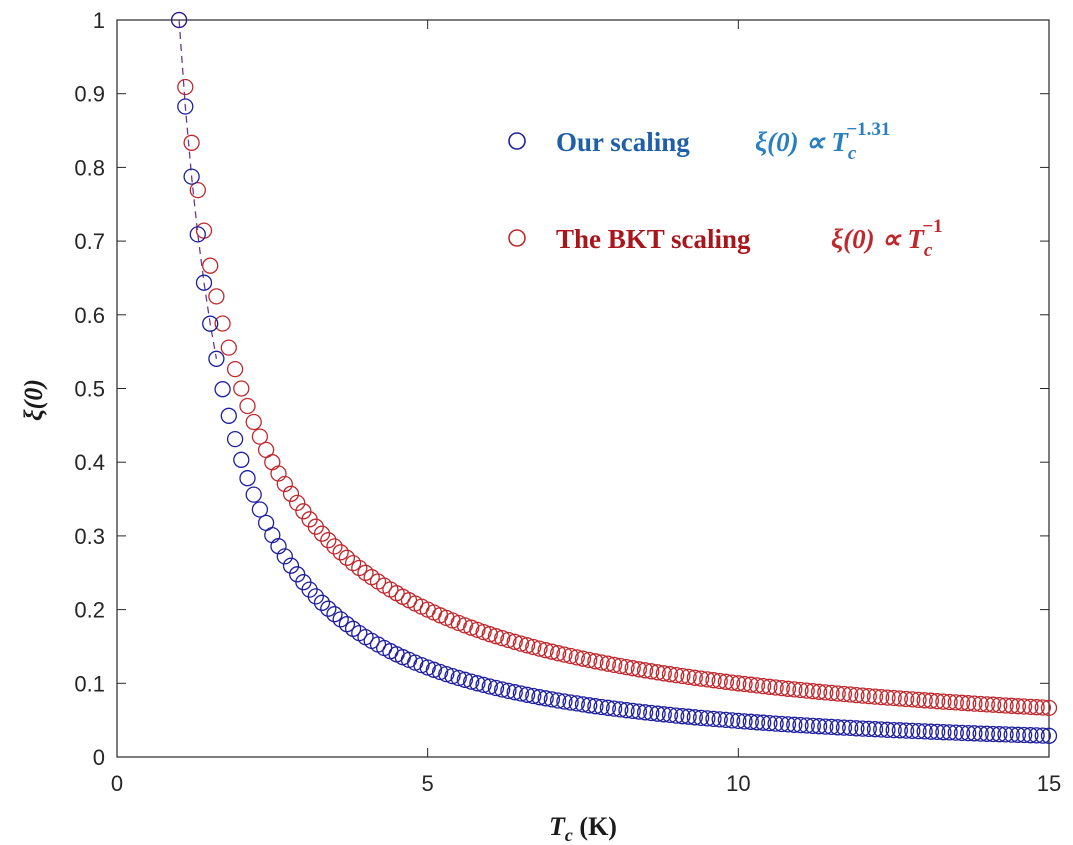 The image size is (1073, 845). What do you see at coordinates (725, 238) in the screenshot?
I see `legend-item-bkt-scaling: The BKT scaling ξ(0) ∝ Tc −1` at bounding box center [725, 238].